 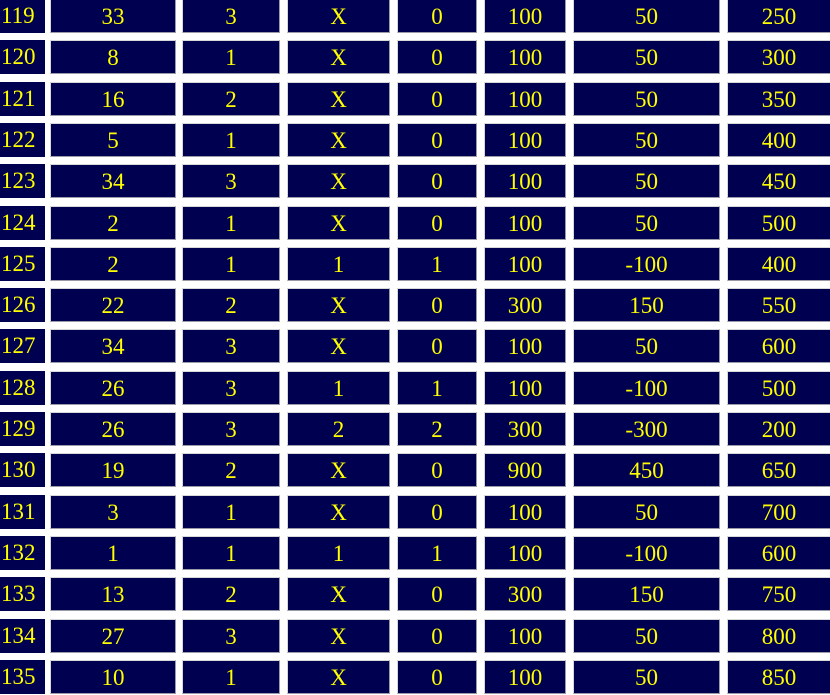 I want to click on row-number: 133, so click(x=22, y=594).